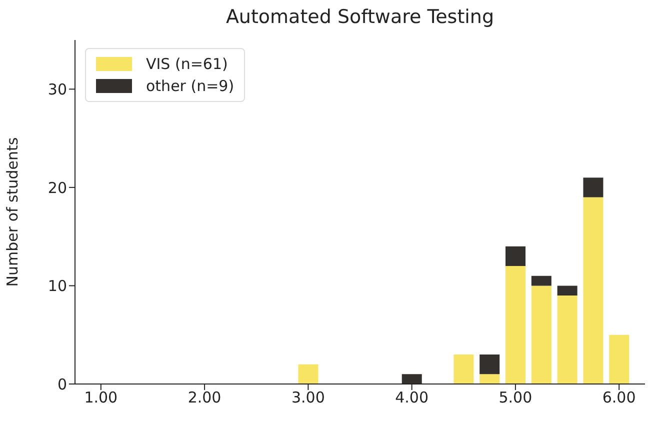 The image size is (655, 427). Describe the element at coordinates (190, 86) in the screenshot. I see `legend-label: other (n=9)` at that location.